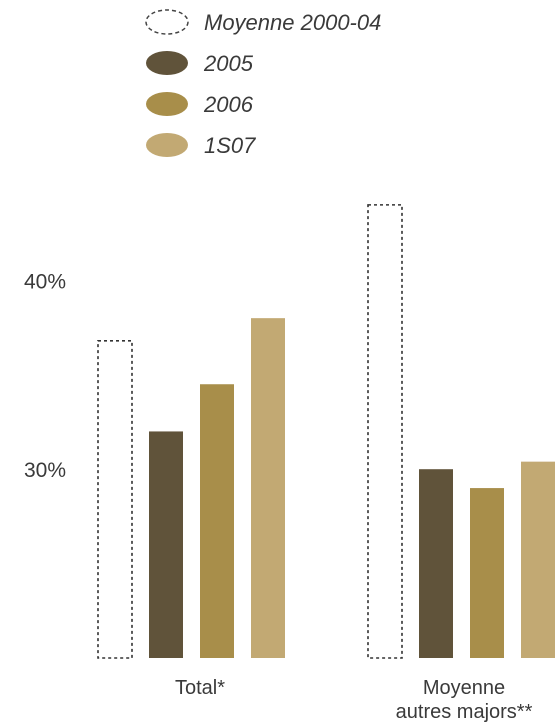  Describe the element at coordinates (228, 63) in the screenshot. I see `legend-label: 2005` at that location.